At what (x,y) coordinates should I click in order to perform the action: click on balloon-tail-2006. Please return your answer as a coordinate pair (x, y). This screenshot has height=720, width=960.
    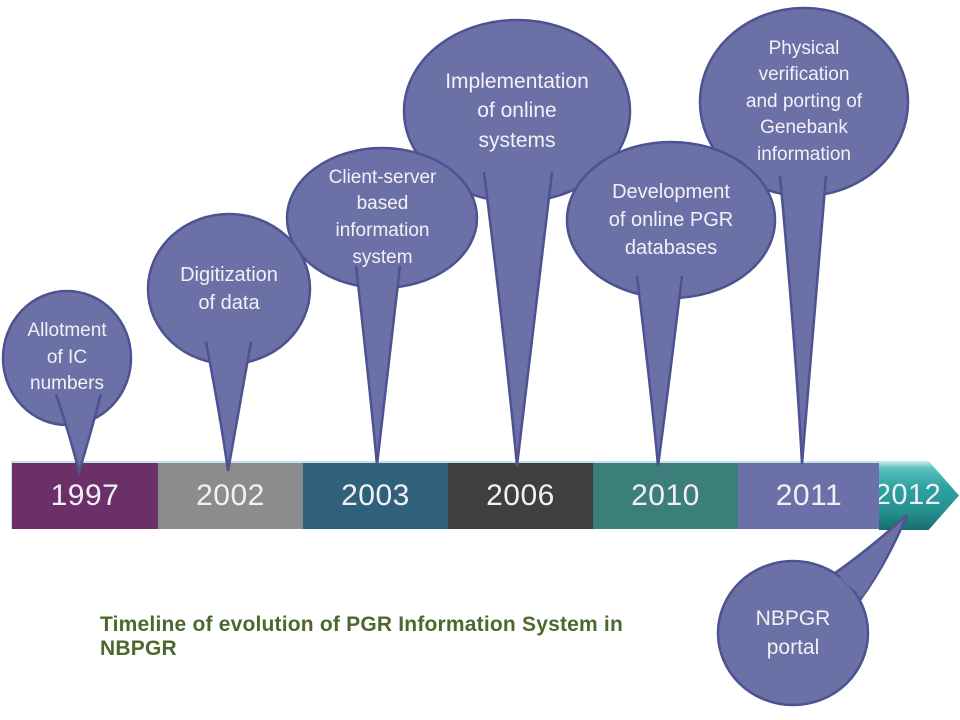
    Looking at the image, I should click on (518, 319).